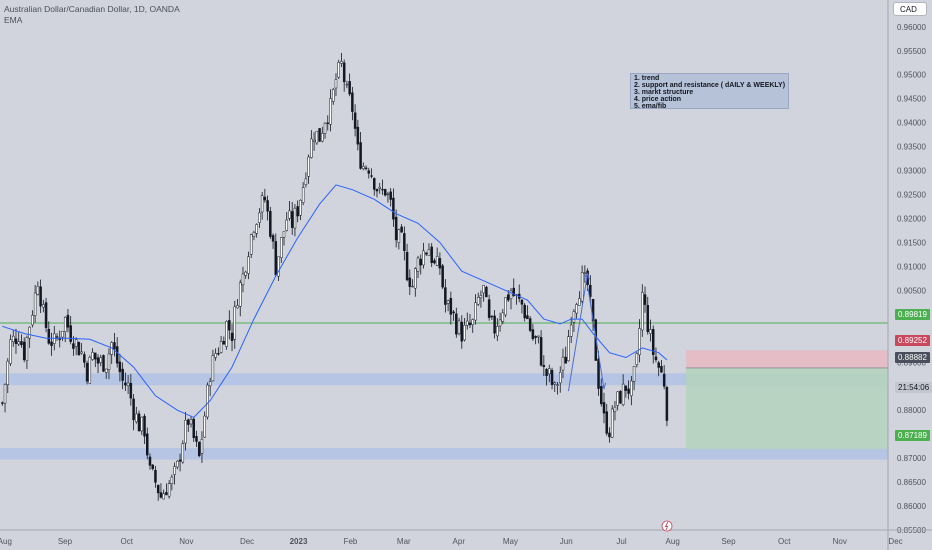 The width and height of the screenshot is (932, 550). I want to click on support-zone-band, so click(444, 379).